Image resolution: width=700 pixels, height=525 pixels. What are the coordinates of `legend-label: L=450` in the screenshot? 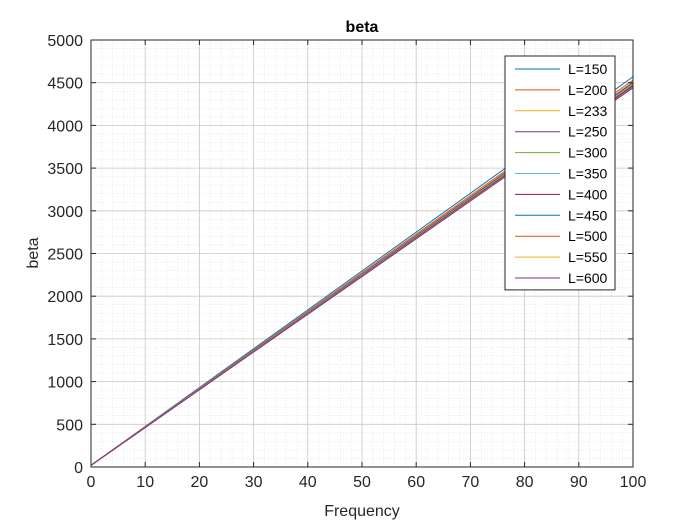 It's located at (588, 215).